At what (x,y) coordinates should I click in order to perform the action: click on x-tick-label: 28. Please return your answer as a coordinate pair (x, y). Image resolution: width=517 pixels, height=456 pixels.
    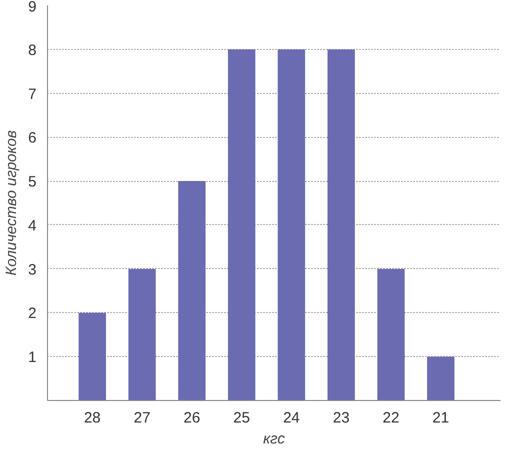
    Looking at the image, I should click on (92, 418).